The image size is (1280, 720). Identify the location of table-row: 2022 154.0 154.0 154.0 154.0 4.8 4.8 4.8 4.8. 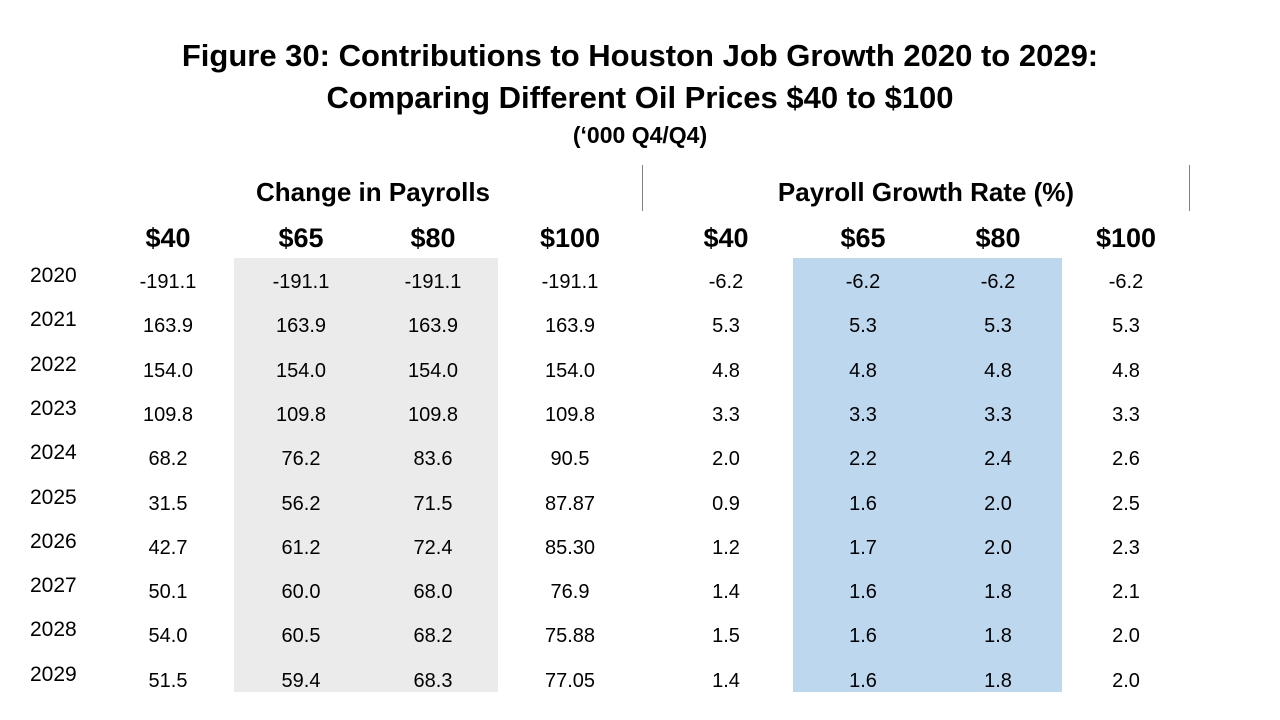
(640, 370).